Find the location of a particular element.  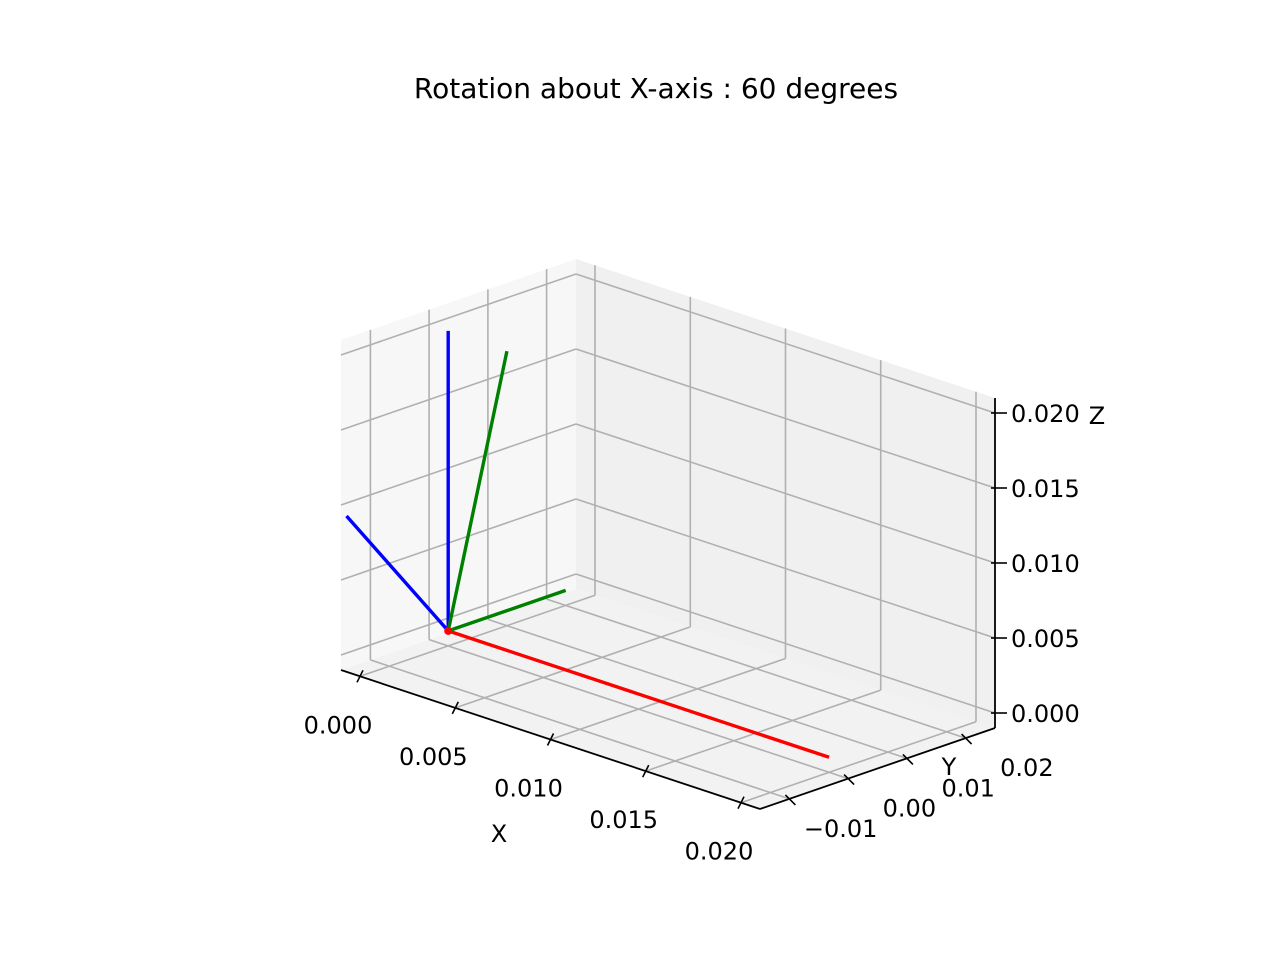

z-tick-label: 0.015 is located at coordinates (1045, 489).